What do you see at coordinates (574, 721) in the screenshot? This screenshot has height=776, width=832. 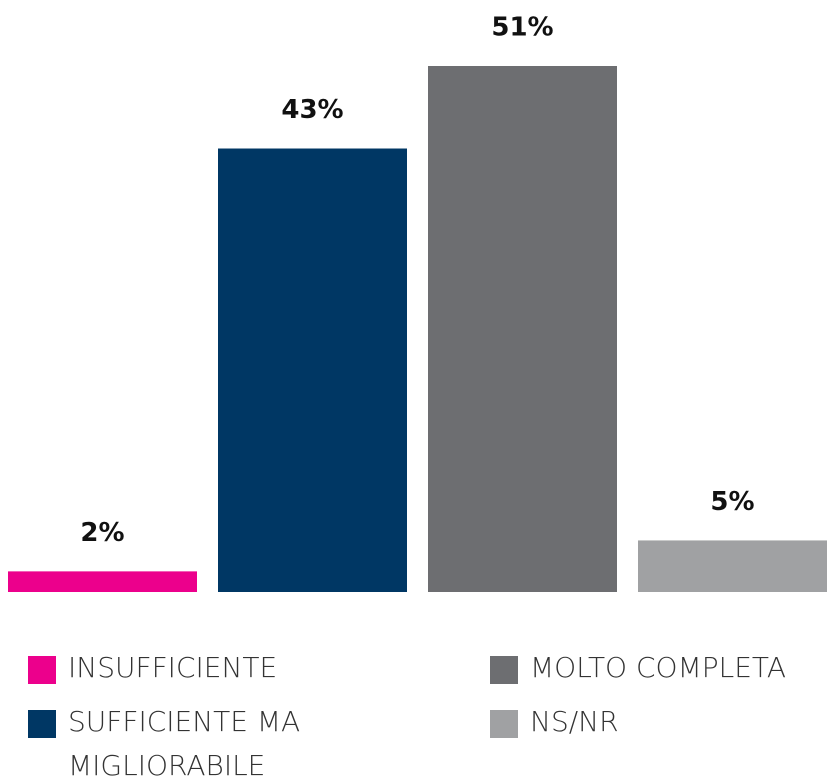 I see `legend-label: NS/NR` at bounding box center [574, 721].